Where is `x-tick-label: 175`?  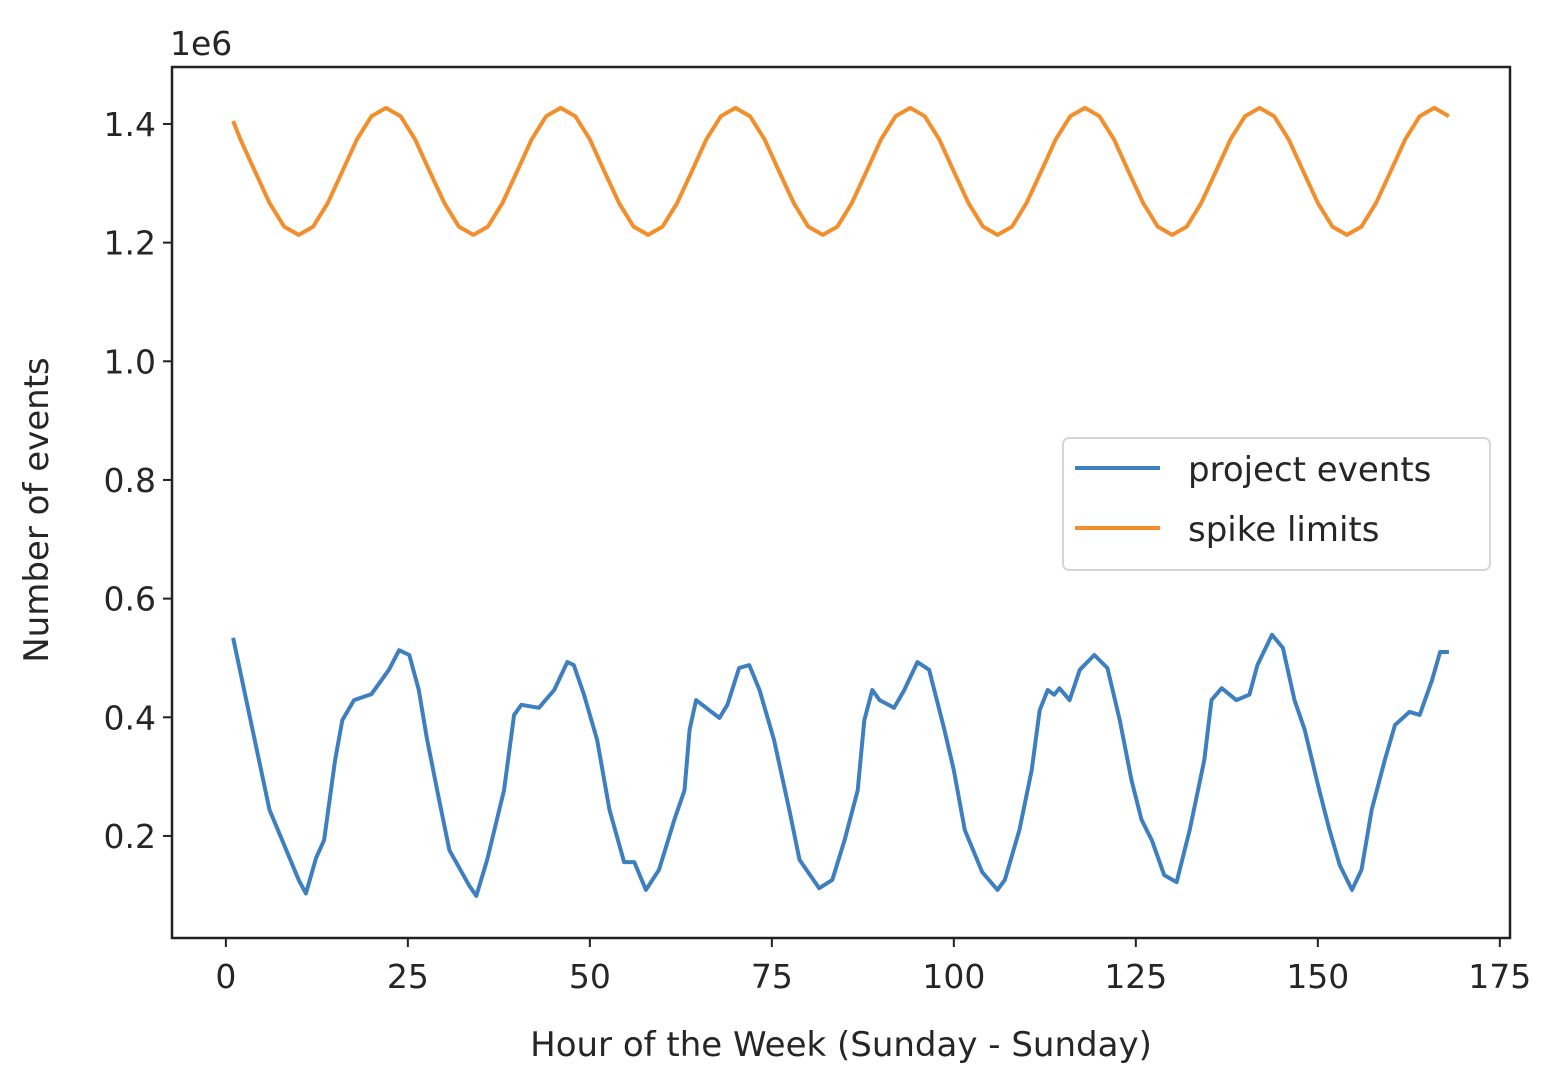 x-tick-label: 175 is located at coordinates (1499, 976).